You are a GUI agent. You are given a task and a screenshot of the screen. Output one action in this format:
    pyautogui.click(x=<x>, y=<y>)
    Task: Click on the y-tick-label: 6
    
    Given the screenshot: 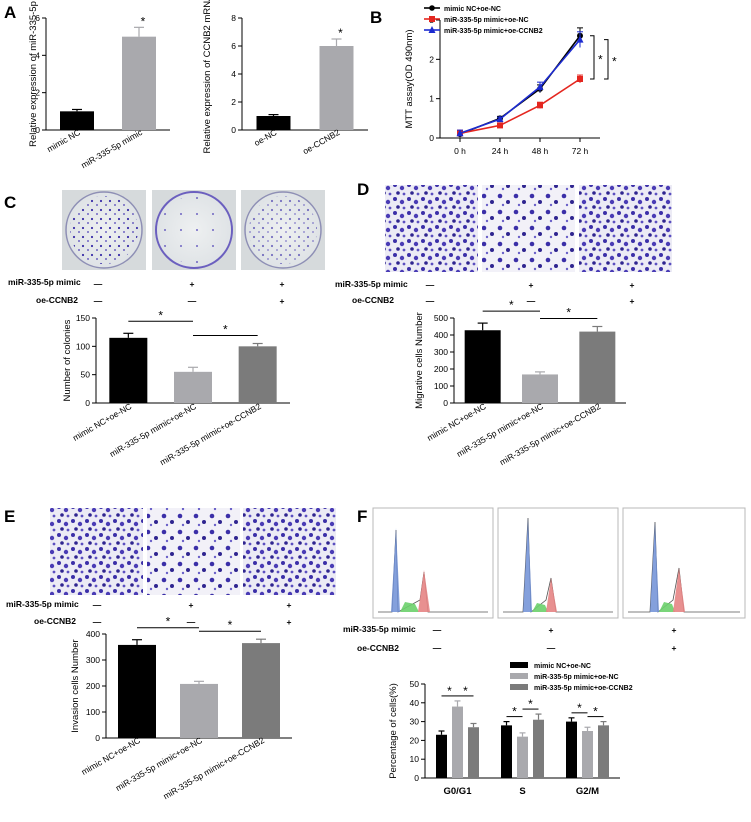 What is the action you would take?
    pyautogui.click(x=233, y=46)
    